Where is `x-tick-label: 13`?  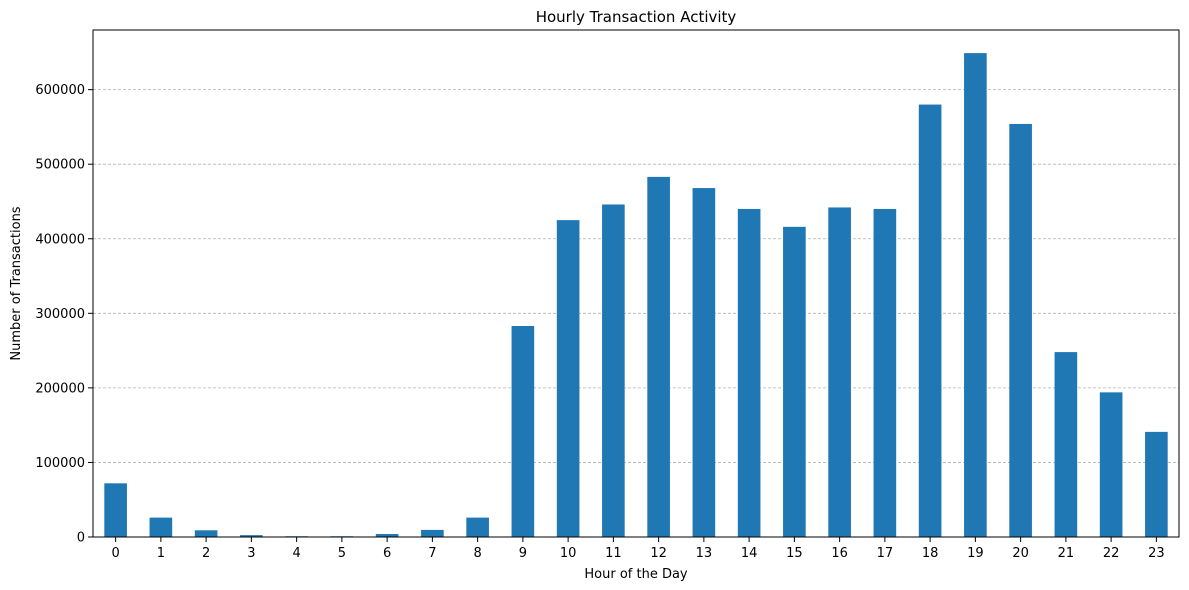
x-tick-label: 13 is located at coordinates (704, 553).